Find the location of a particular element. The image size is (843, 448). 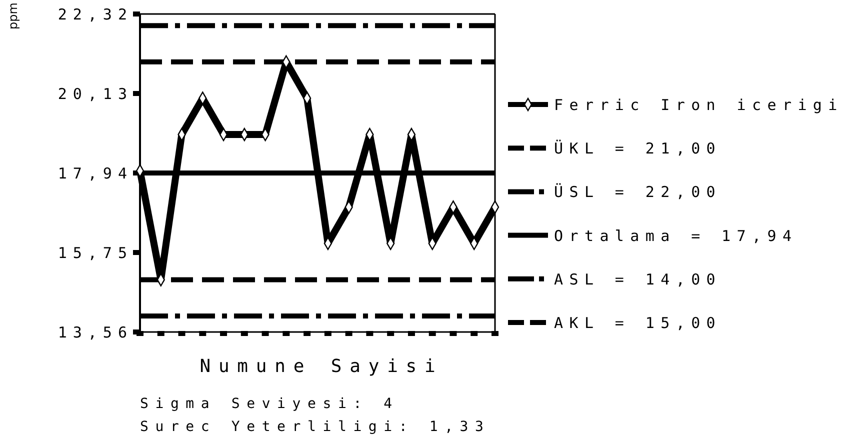

y-tick-label: 13,56 is located at coordinates (95, 332).